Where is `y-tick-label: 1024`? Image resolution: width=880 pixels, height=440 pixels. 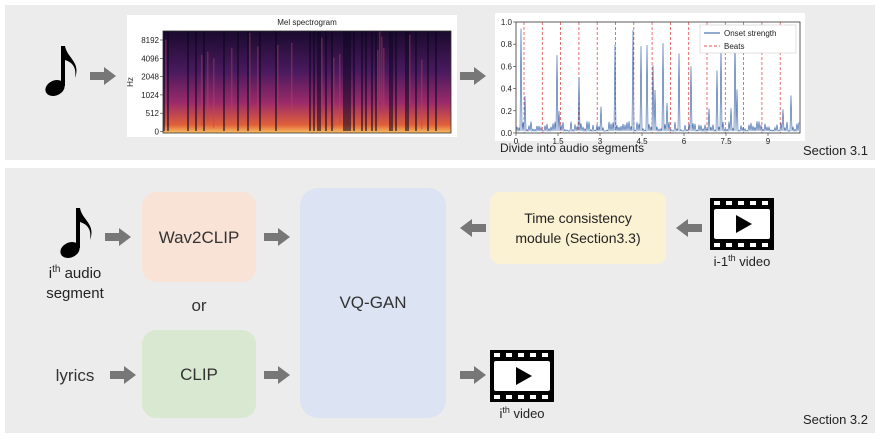
y-tick-label: 1024 is located at coordinates (150, 95).